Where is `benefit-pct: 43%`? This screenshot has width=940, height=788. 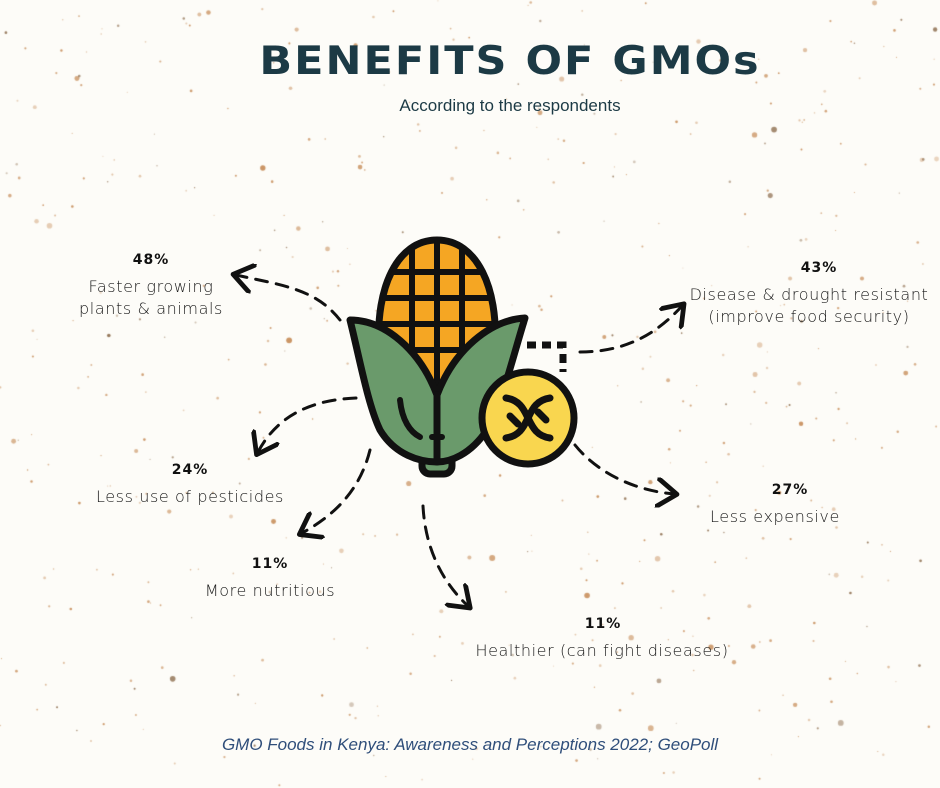
benefit-pct: 43% is located at coordinates (819, 268).